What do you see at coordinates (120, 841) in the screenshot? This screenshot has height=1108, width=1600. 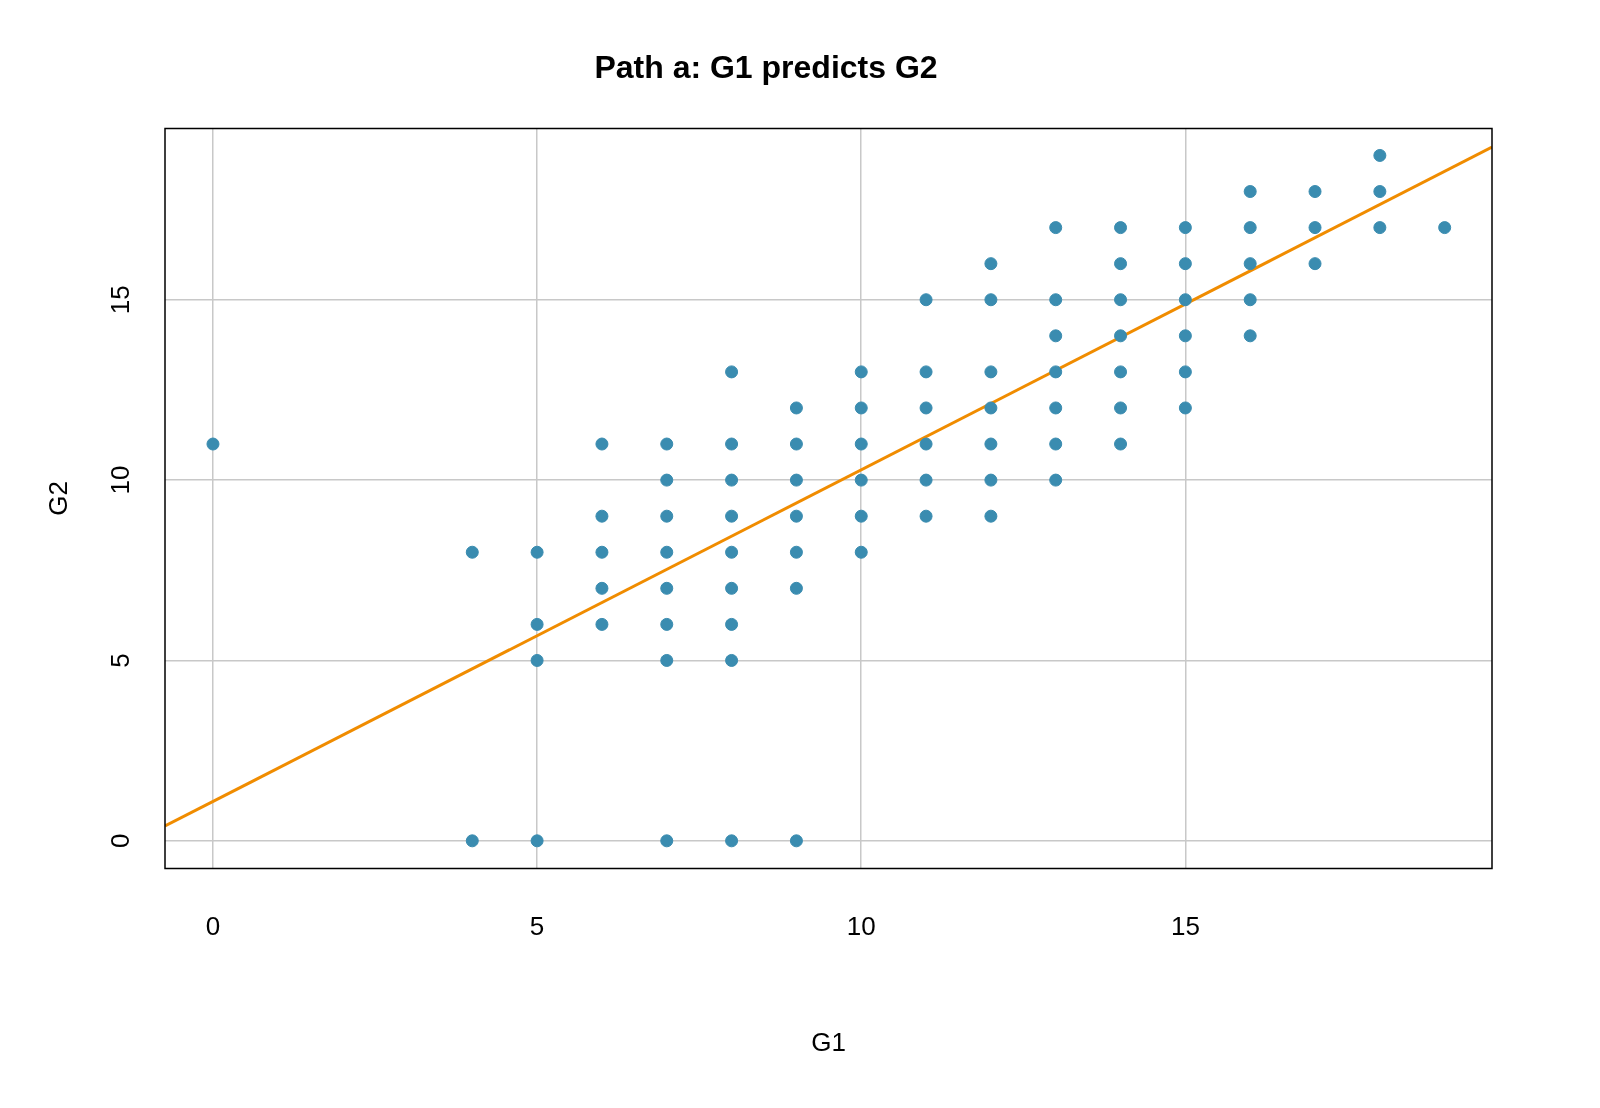 I see `y-tick-label: 0` at bounding box center [120, 841].